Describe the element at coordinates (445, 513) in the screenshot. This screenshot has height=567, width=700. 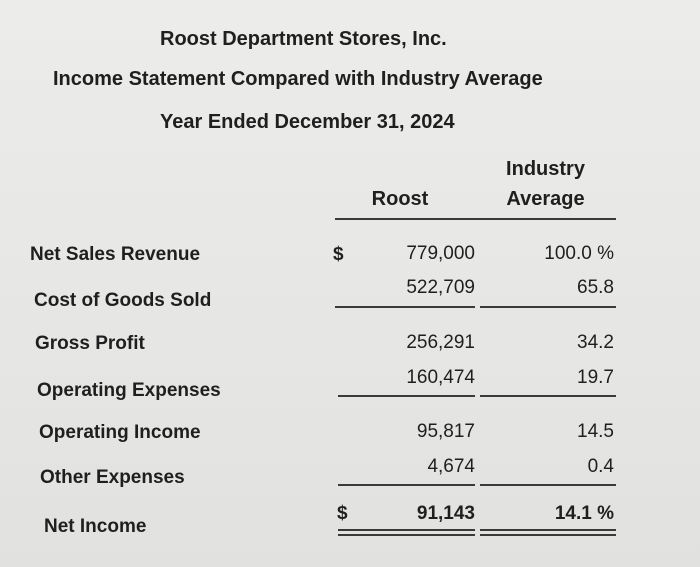
I see `roost-value-net-income: 91,143` at that location.